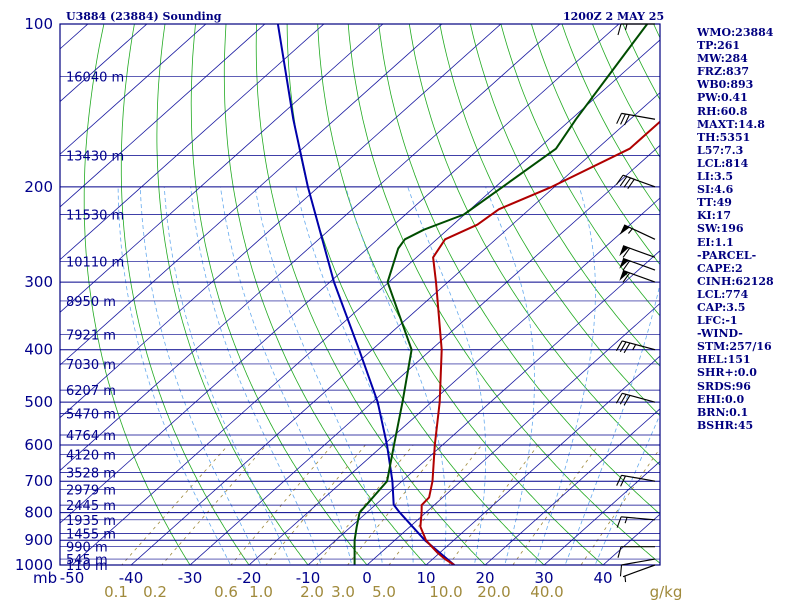 The width and height of the screenshot is (800, 600). What do you see at coordinates (721, 307) in the screenshot?
I see `index-line: CAP:3.5` at bounding box center [721, 307].